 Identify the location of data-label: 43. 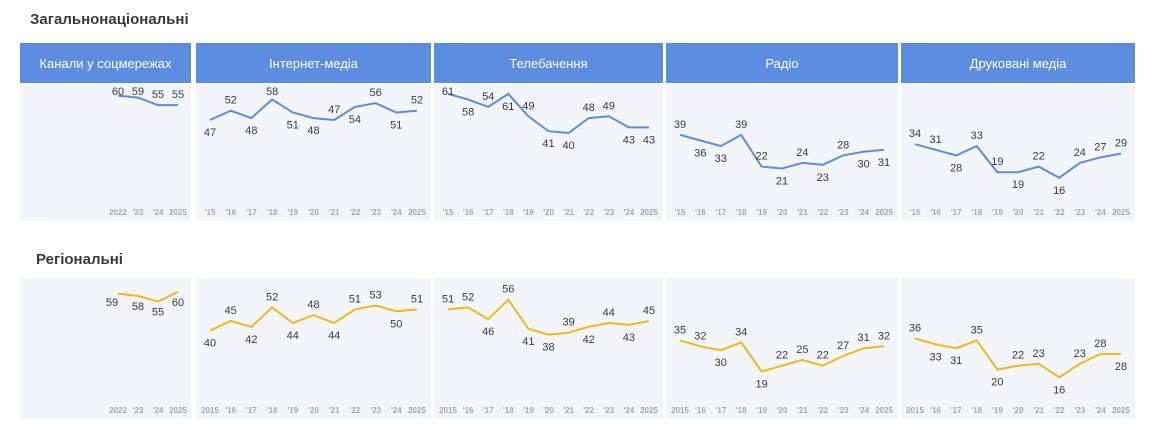
(629, 140).